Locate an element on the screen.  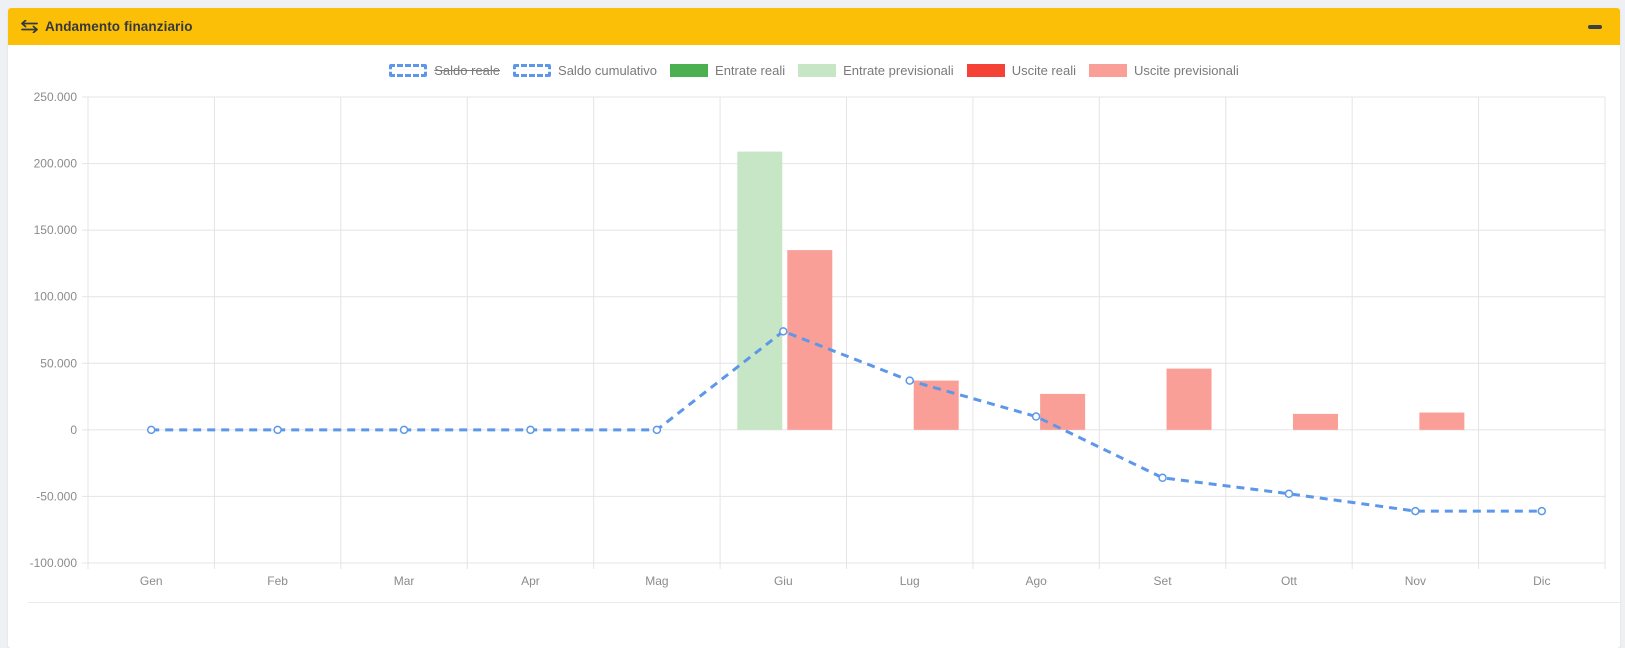
legend-swatch-saldo-cumulativo is located at coordinates (532, 70).